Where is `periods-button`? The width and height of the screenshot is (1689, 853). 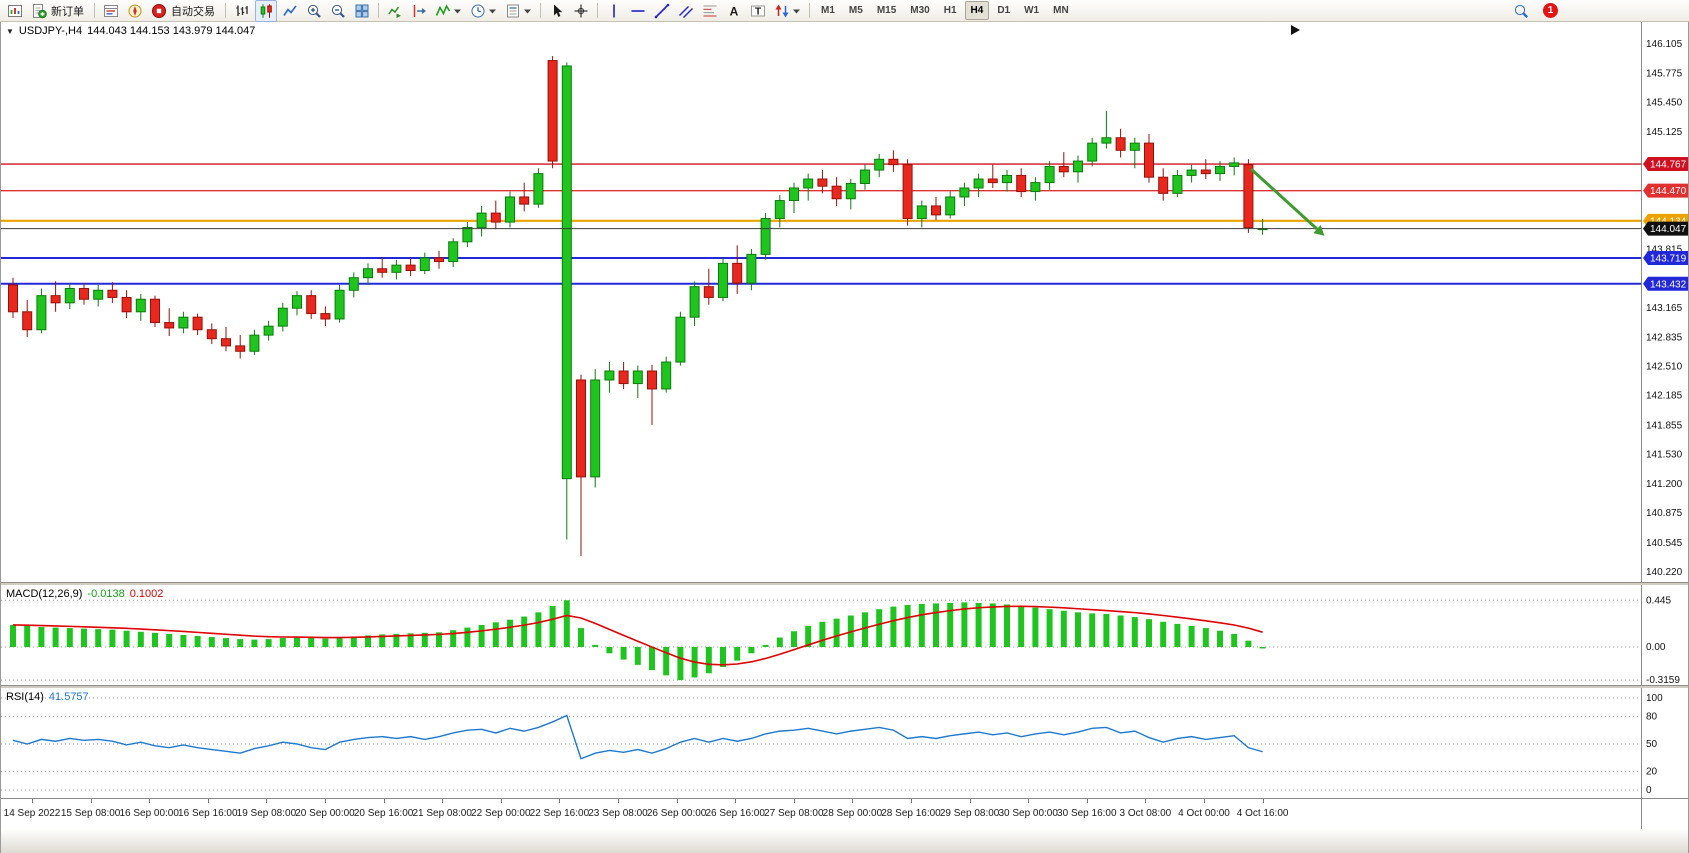 periods-button is located at coordinates (483, 11).